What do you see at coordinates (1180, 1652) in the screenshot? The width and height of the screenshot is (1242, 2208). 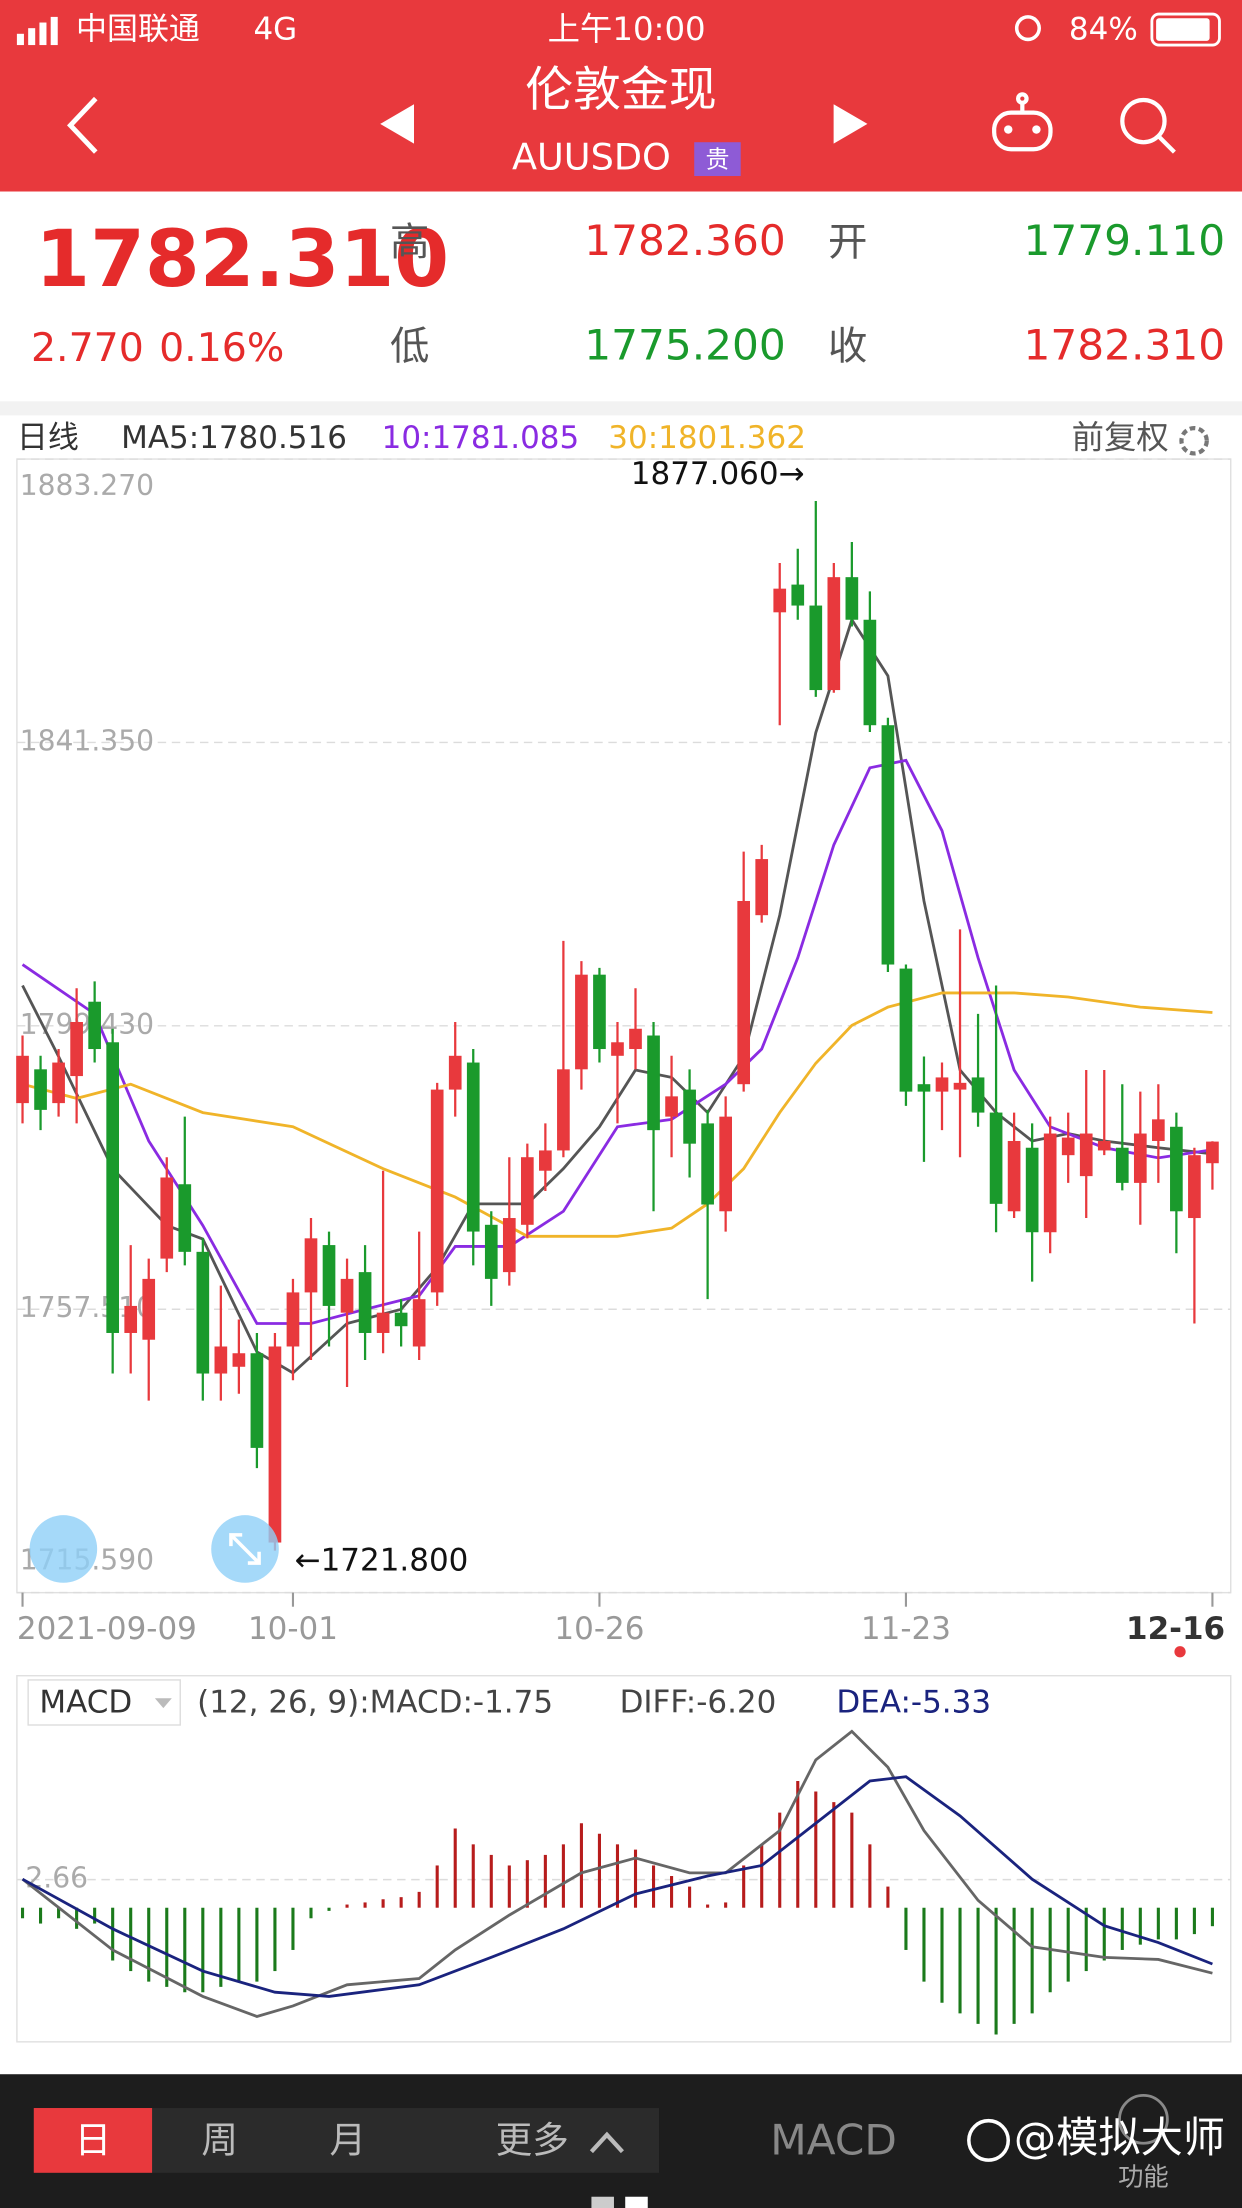 I see `latest-dot` at bounding box center [1180, 1652].